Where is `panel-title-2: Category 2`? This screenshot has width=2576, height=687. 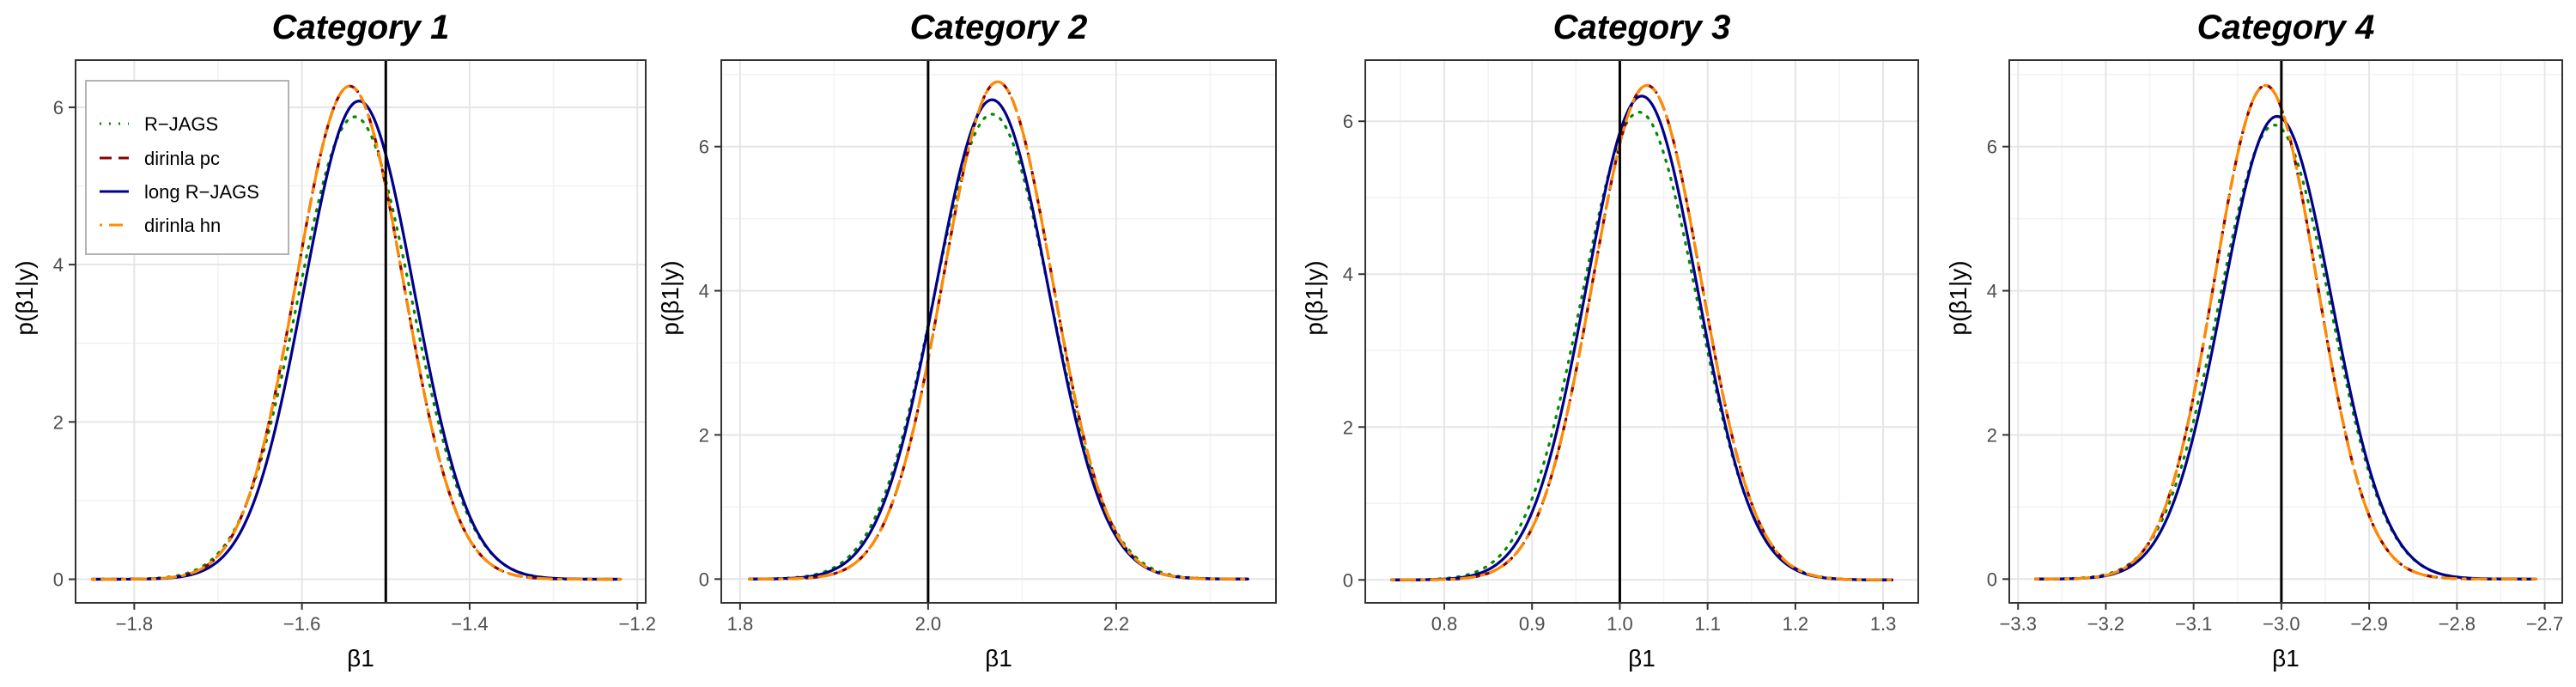 panel-title-2: Category 2 is located at coordinates (999, 27).